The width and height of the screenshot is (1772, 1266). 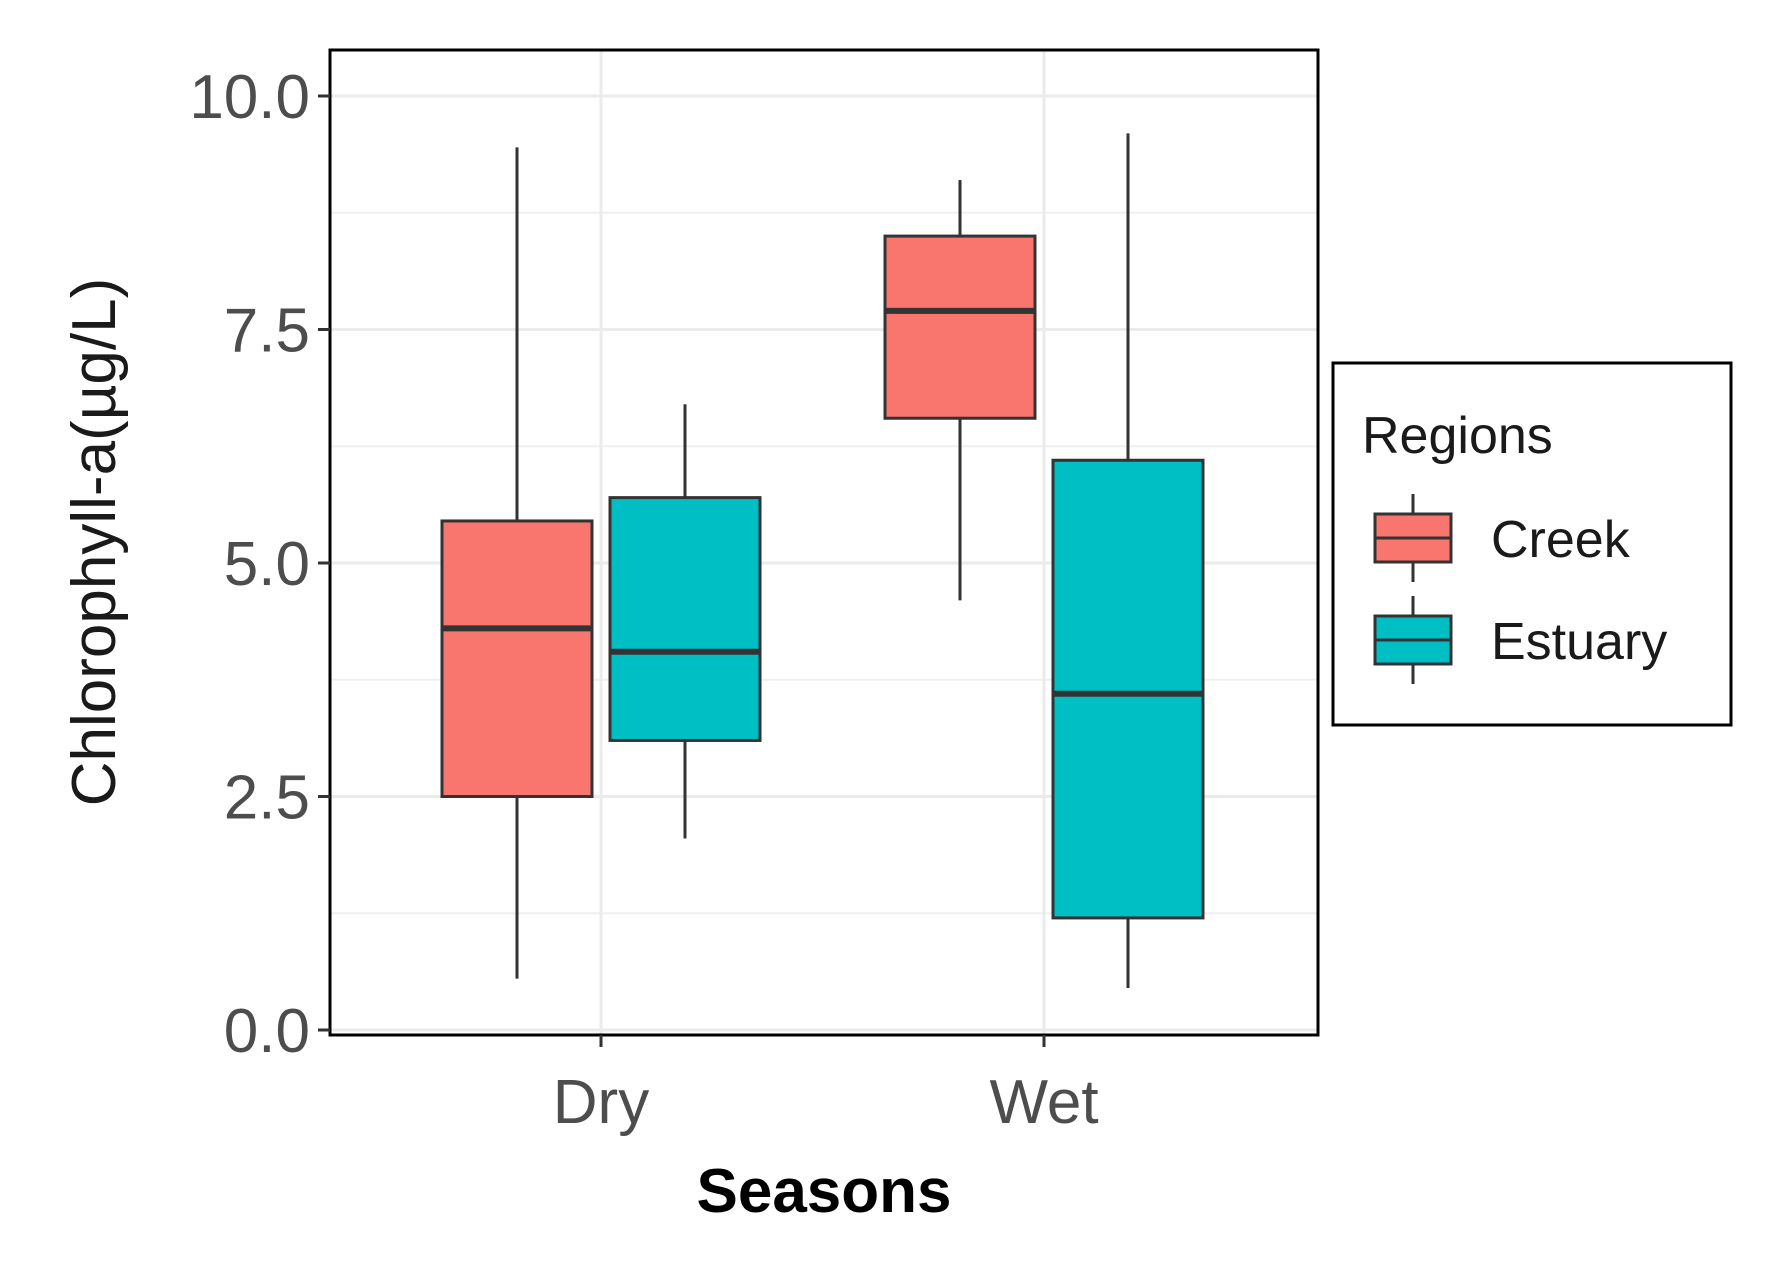 I want to click on y-tick-label: 2.5, so click(x=267, y=798).